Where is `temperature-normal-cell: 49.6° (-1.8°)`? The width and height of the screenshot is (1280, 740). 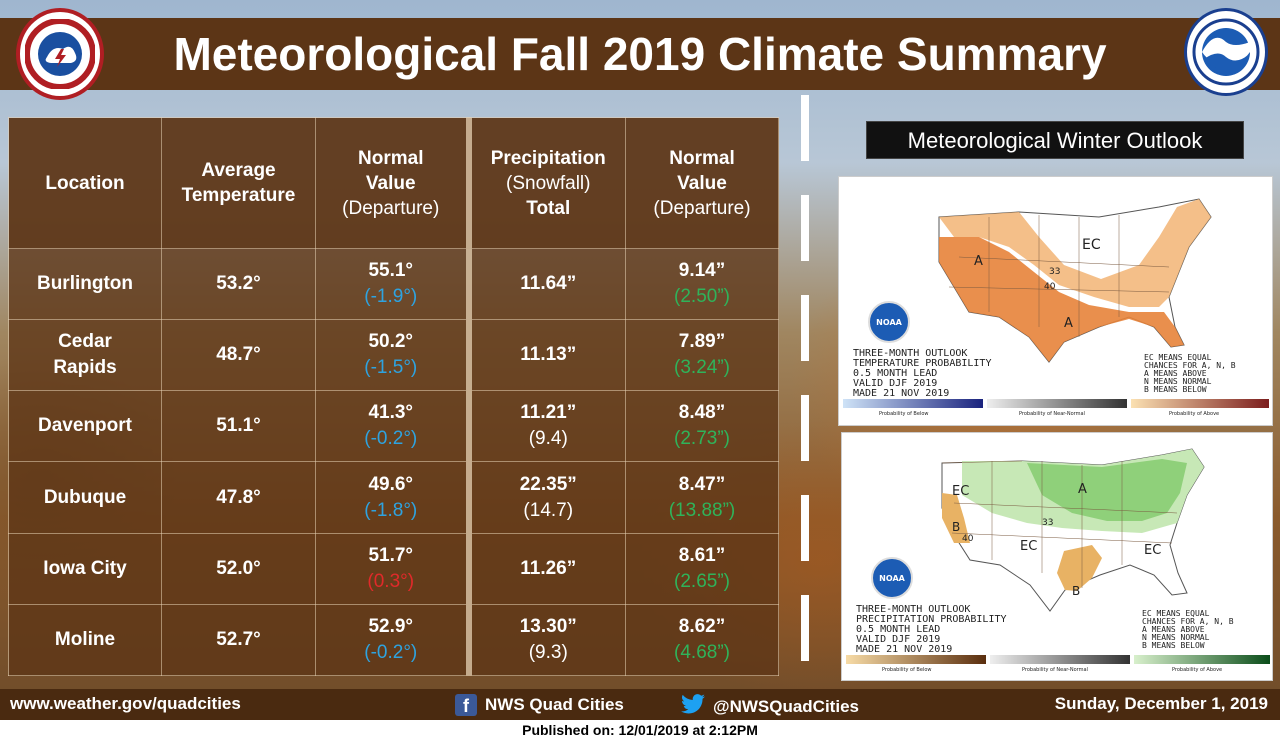 temperature-normal-cell: 49.6° (-1.8°) is located at coordinates (392, 497).